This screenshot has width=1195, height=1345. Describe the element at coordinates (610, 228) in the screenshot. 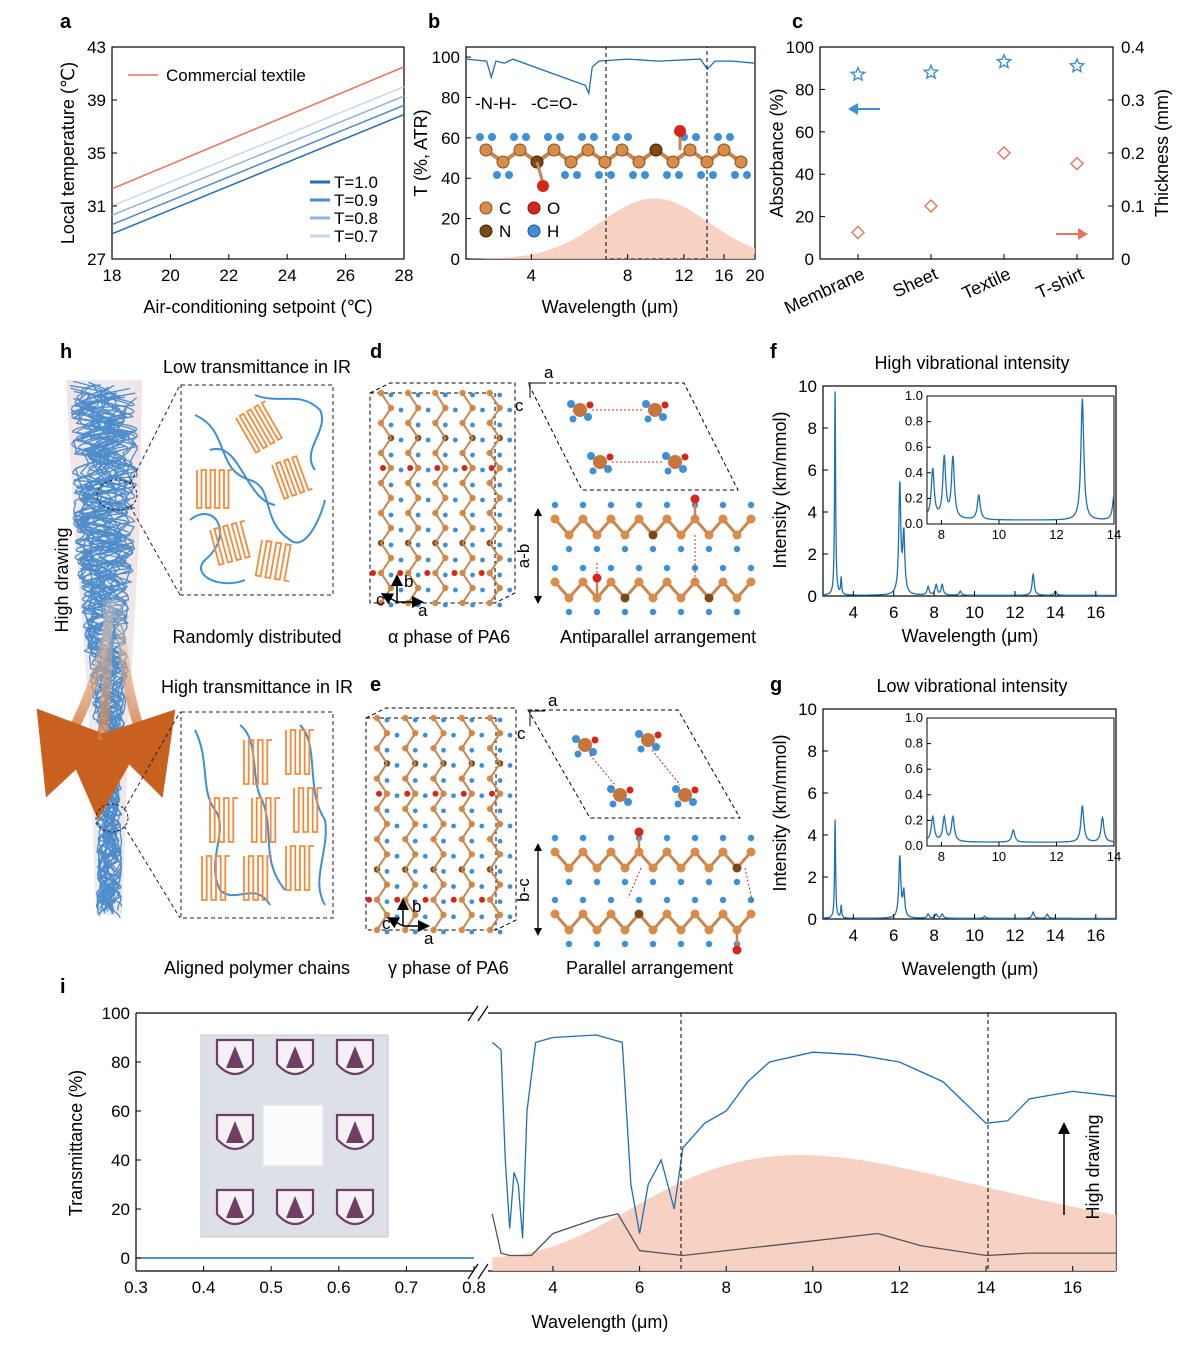

I see `chart-b-blackbody-area` at that location.